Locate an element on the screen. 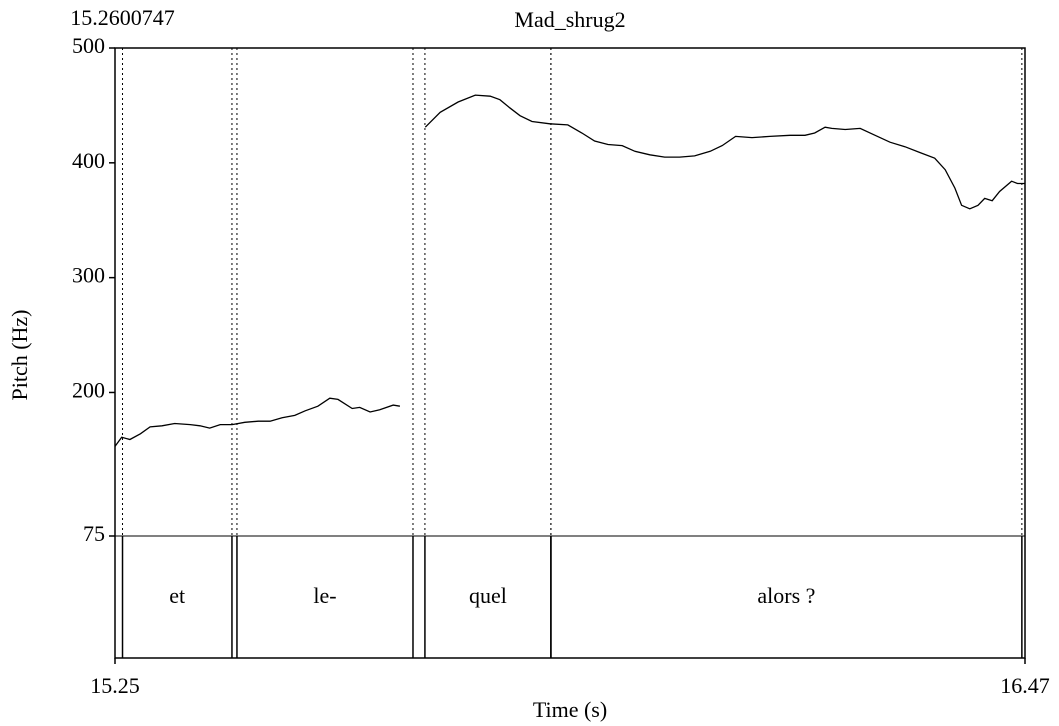  cursor-time: 15.2600747 is located at coordinates (122, 17).